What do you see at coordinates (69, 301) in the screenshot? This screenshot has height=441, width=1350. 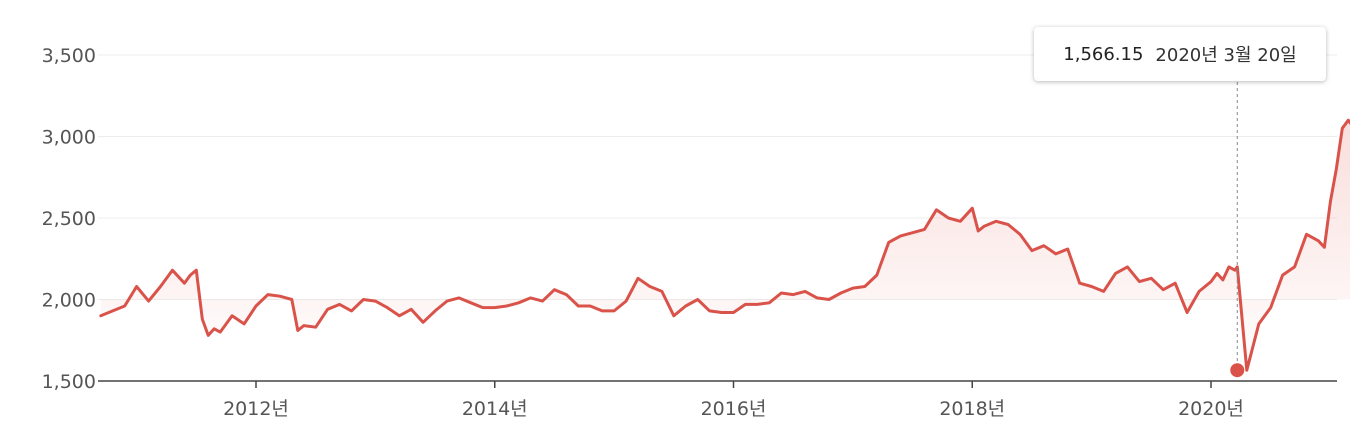 I see `y-tick-label: 2,000` at bounding box center [69, 301].